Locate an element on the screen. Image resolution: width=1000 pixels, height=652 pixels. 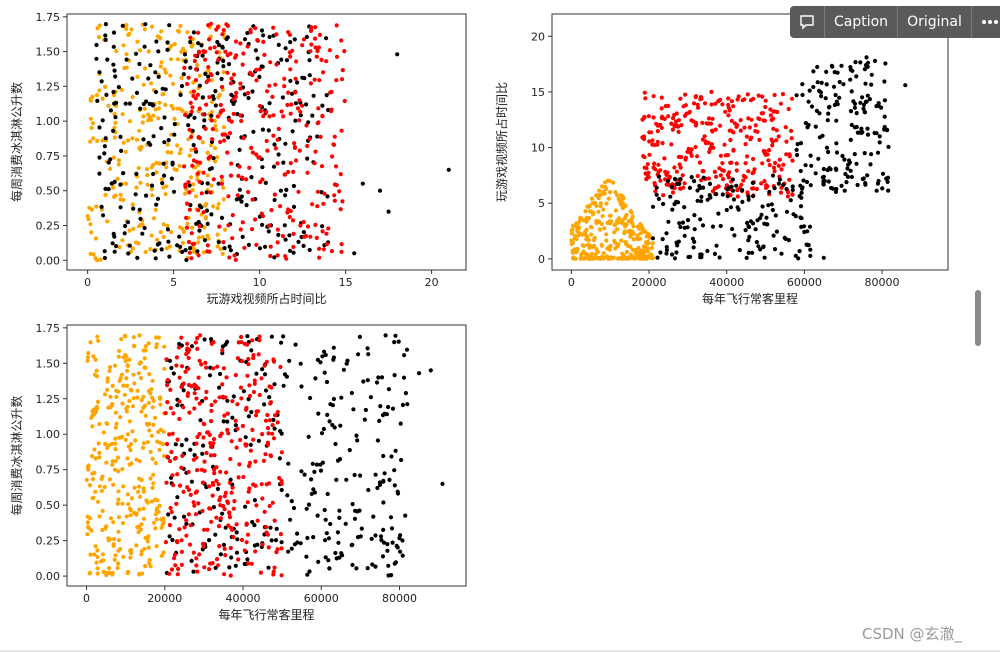
x-tick-label: 20000 is located at coordinates (164, 598).